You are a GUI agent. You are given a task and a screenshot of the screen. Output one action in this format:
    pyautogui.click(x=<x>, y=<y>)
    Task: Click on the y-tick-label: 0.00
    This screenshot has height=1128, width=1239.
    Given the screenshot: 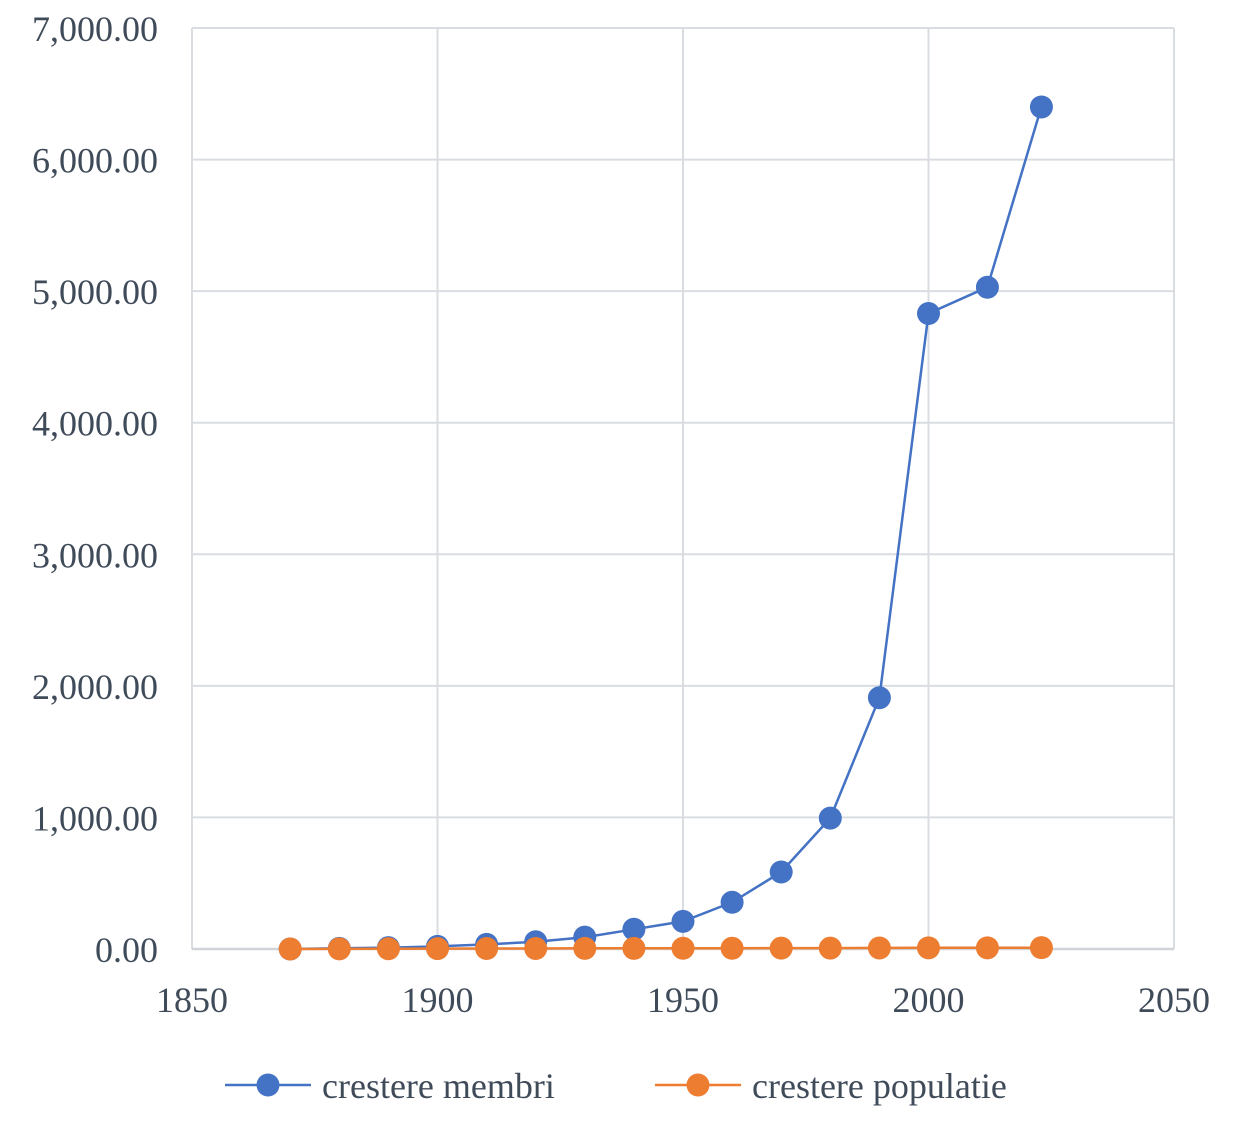 What is the action you would take?
    pyautogui.click(x=126, y=950)
    